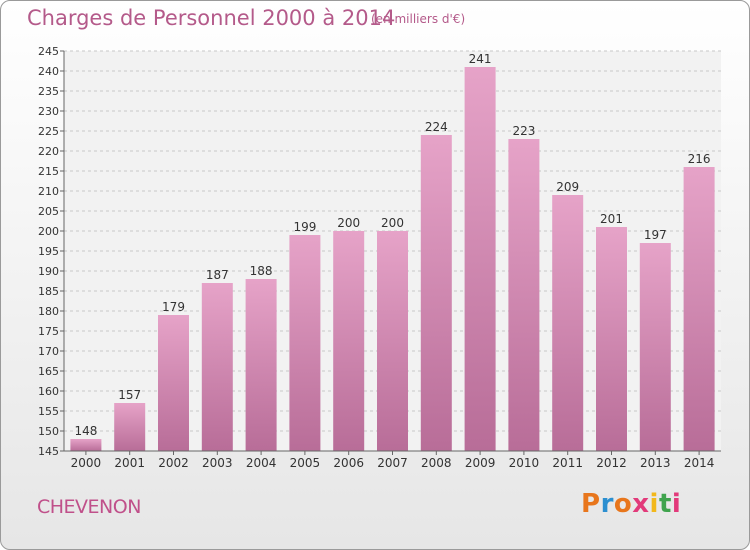  What do you see at coordinates (611, 463) in the screenshot?
I see `x-tick-label: 2012` at bounding box center [611, 463].